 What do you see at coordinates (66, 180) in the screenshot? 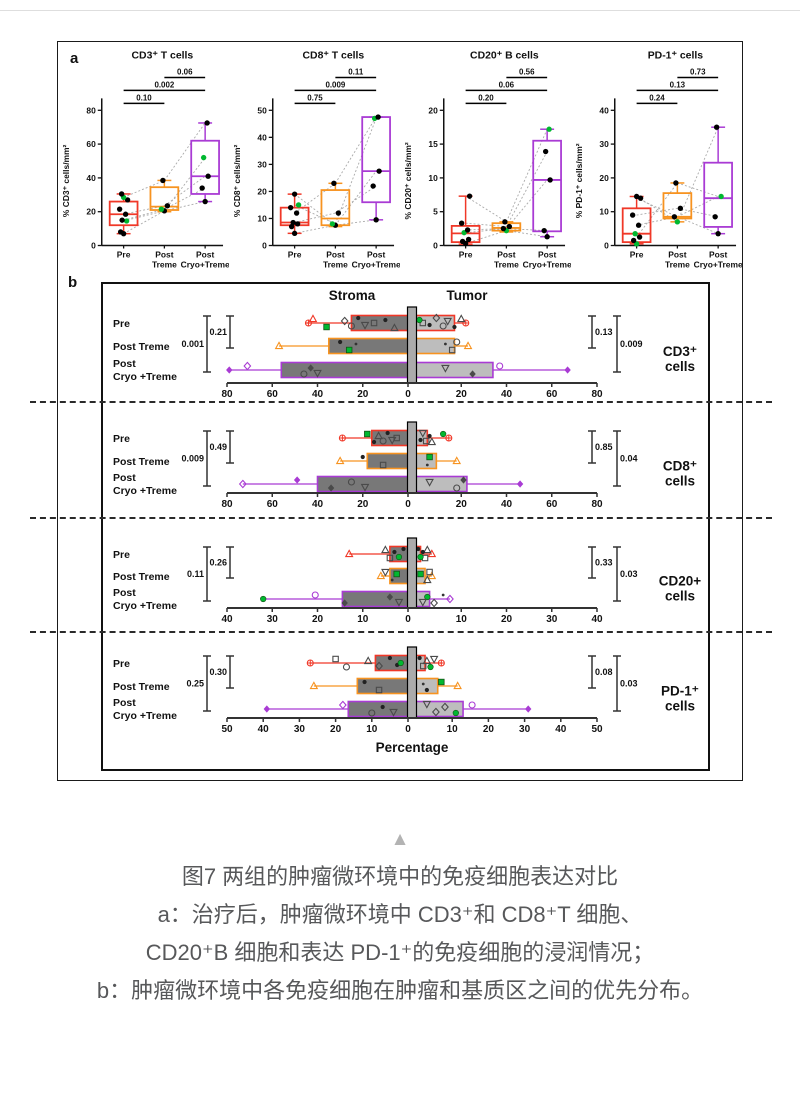
I see `svg-text: % CD3⁺ cells/mm²` at bounding box center [66, 180].